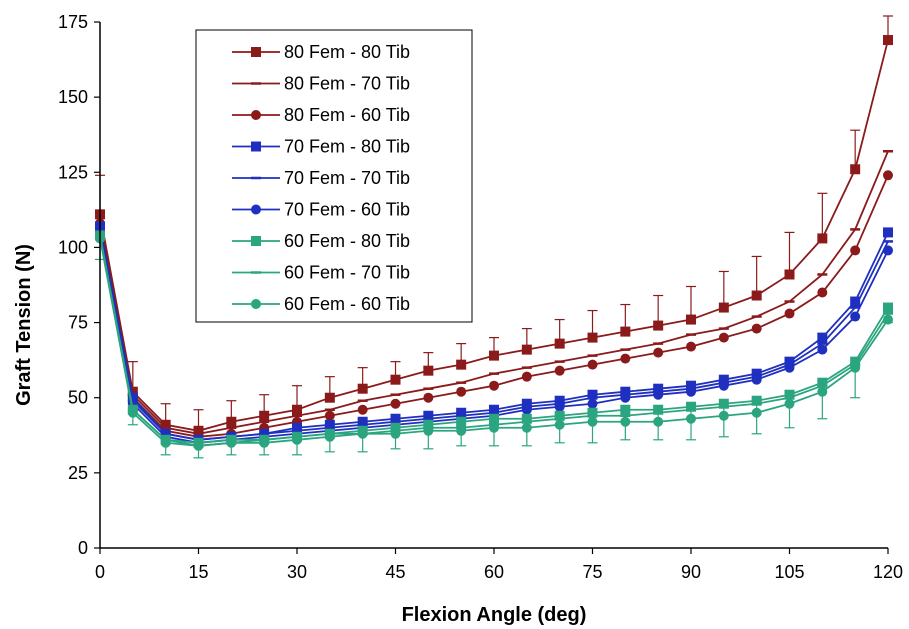  I want to click on legend-label: 70 Fem - 60 Tib, so click(347, 210).